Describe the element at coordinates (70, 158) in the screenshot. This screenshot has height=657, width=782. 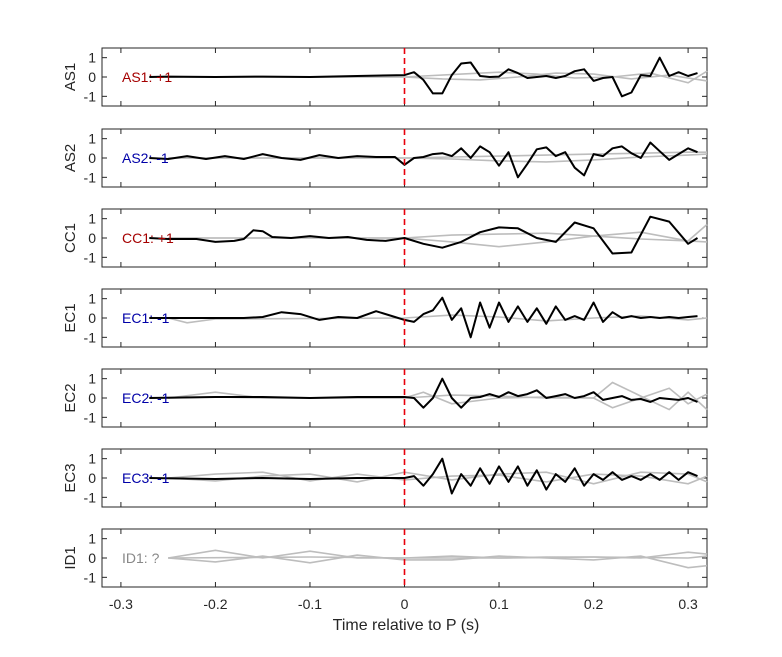
I see `y-axis-label: AS2` at that location.